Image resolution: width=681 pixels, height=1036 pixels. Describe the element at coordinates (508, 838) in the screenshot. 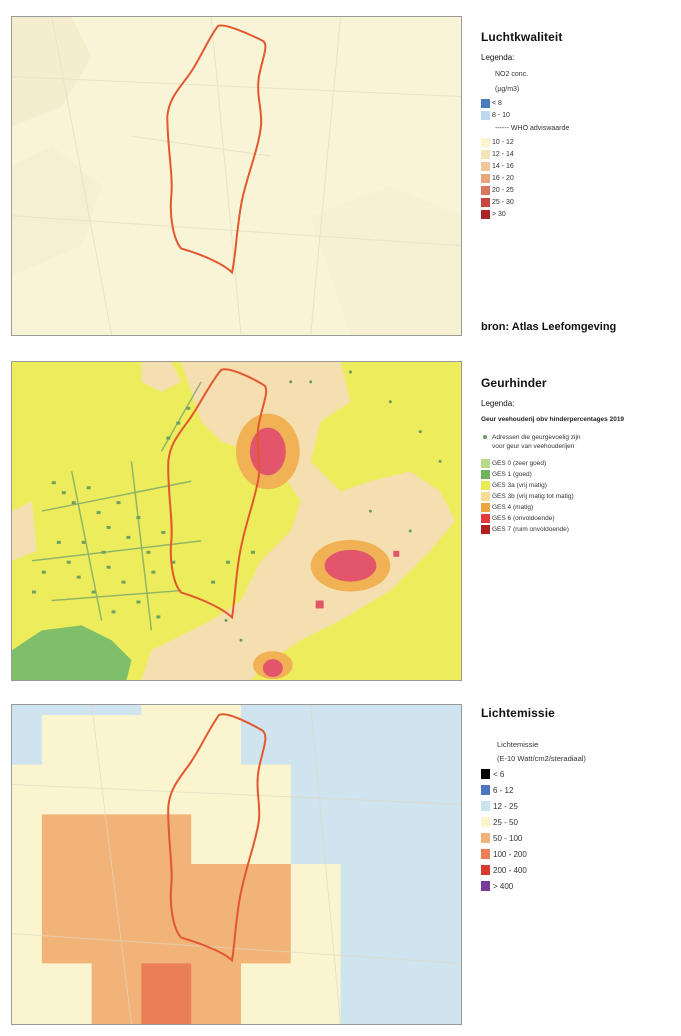

I see `light-legend-label-item: 50 - 100` at that location.